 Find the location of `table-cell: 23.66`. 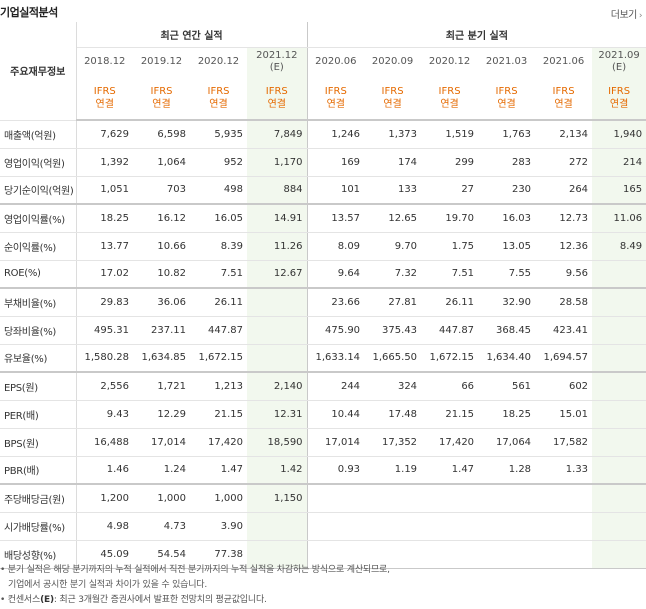

table-cell: 23.66 is located at coordinates (336, 302).